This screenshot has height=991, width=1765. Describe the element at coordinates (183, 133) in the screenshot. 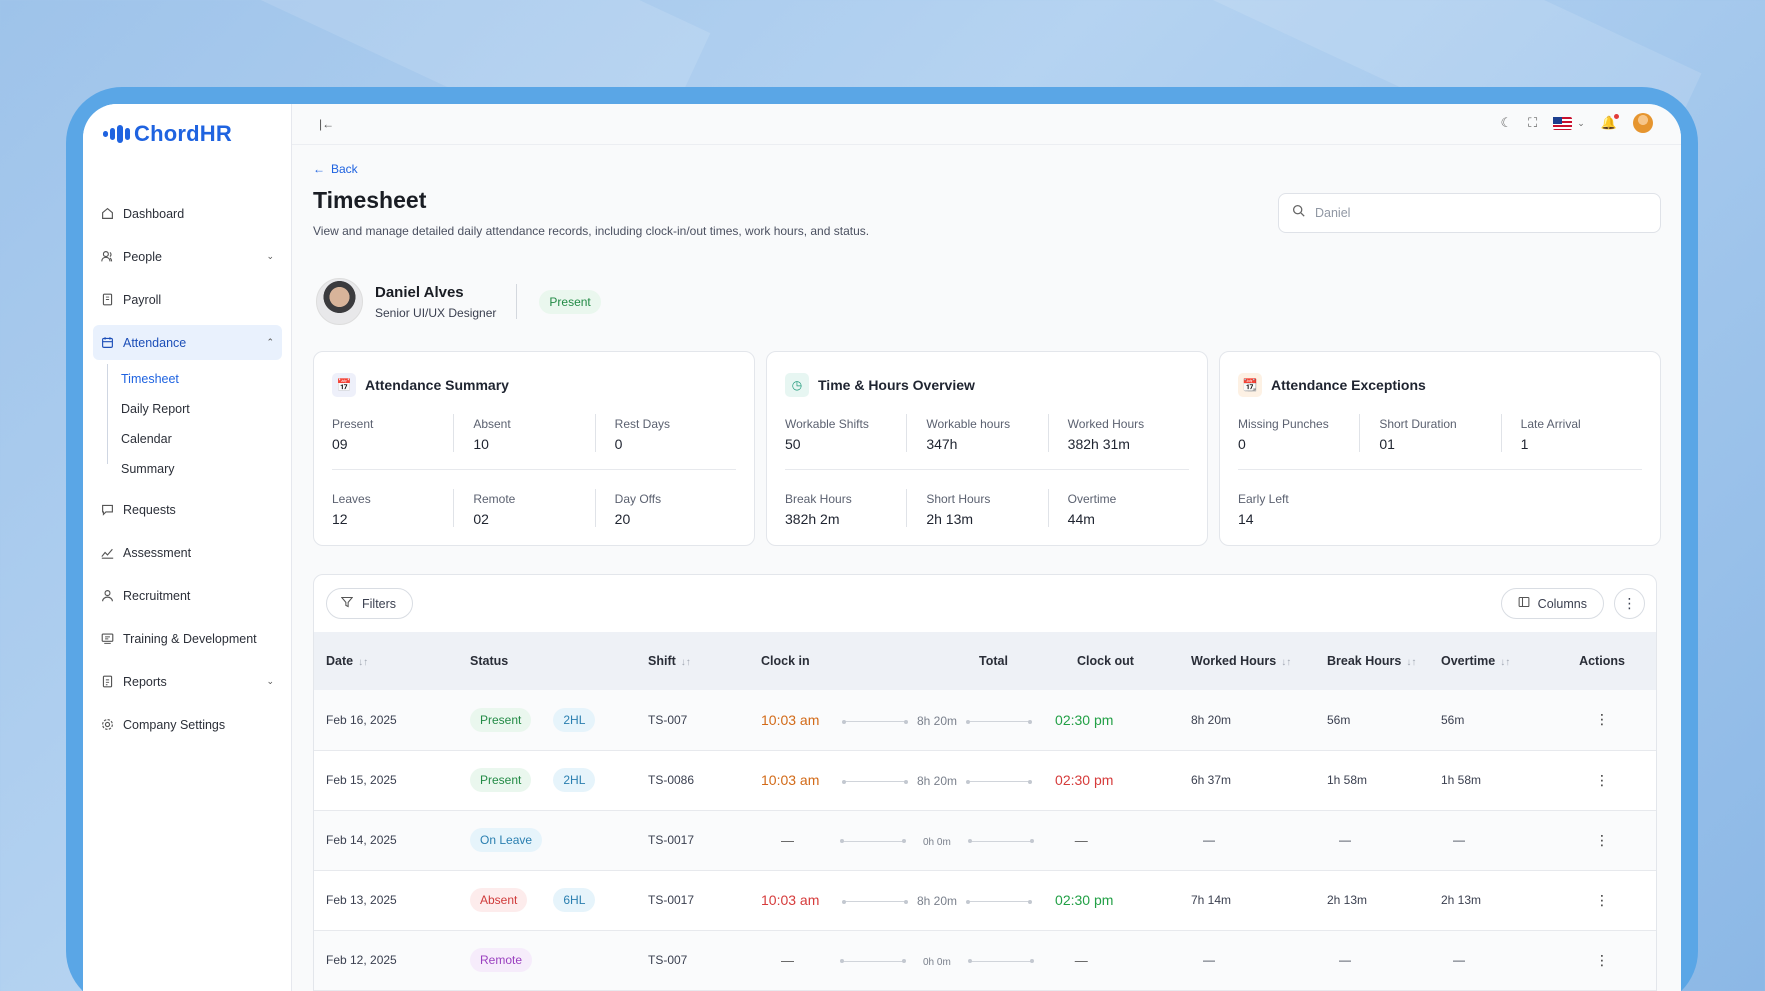

I see `brand-name: ChordHR` at that location.